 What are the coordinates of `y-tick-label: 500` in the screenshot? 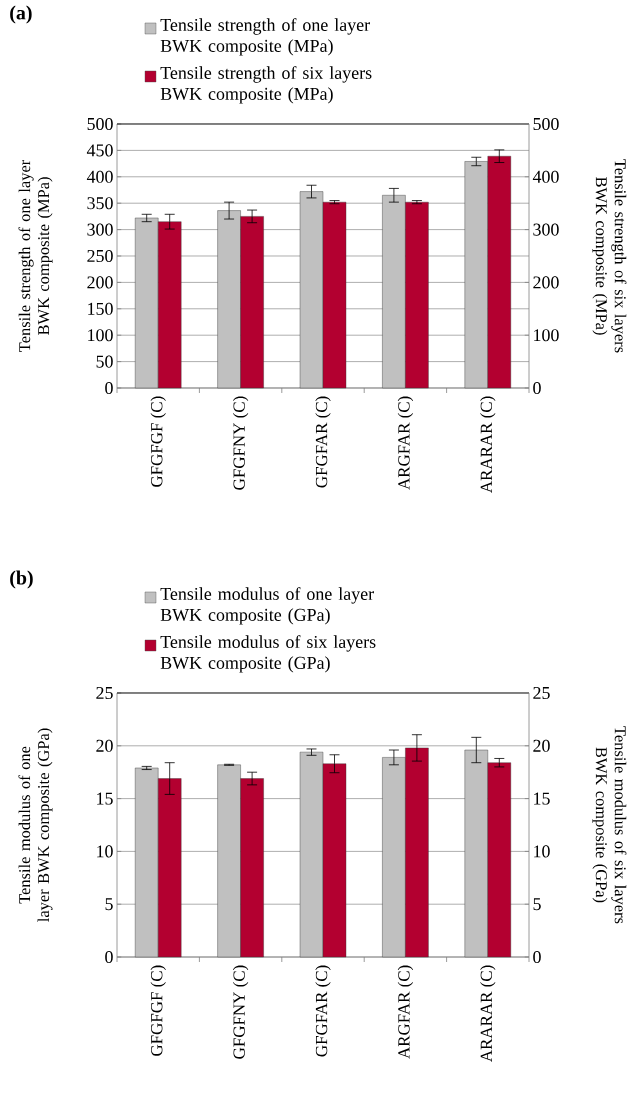 It's located at (100, 124).